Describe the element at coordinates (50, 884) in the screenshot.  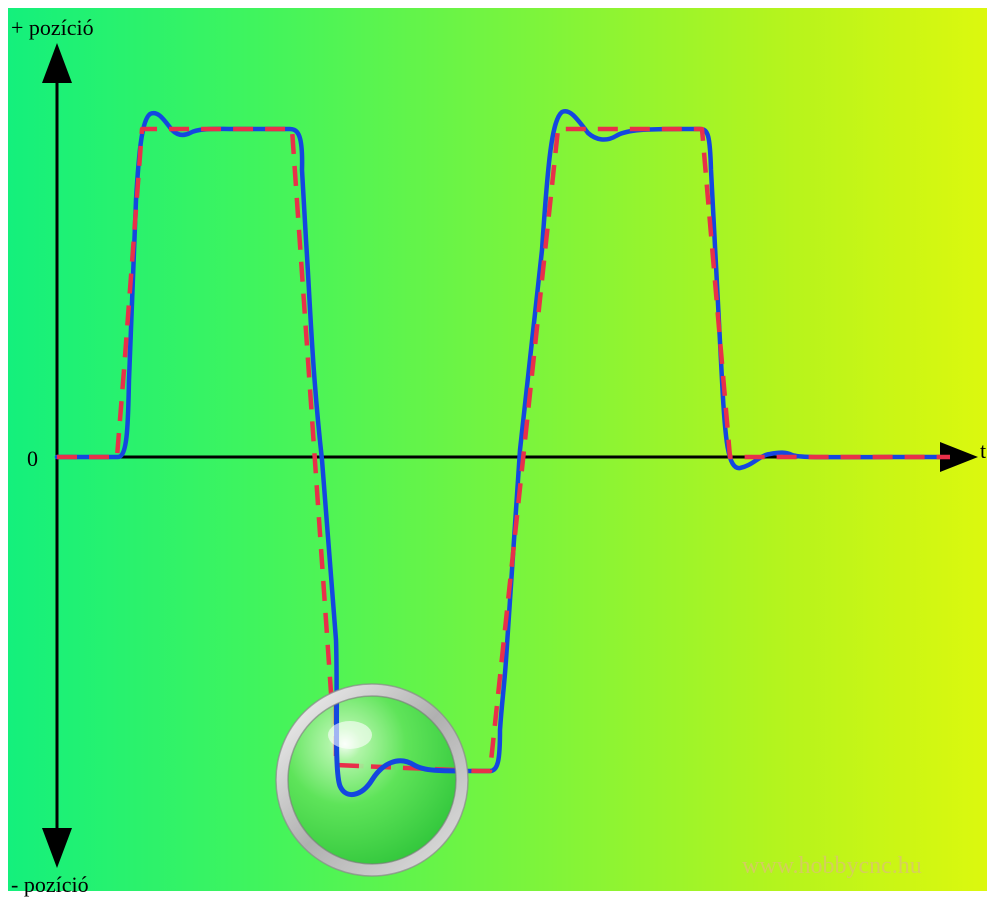
I see `y-axis-bottom-label: - pozíció` at that location.